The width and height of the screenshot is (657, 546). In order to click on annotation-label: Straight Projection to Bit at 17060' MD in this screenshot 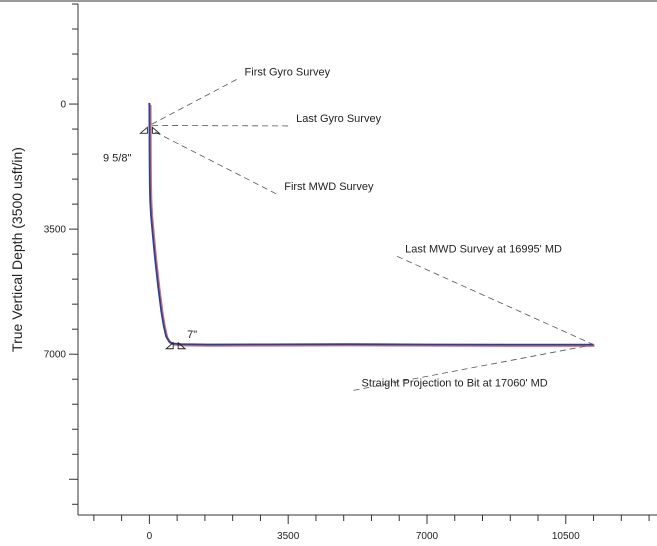, I will do `click(455, 383)`.